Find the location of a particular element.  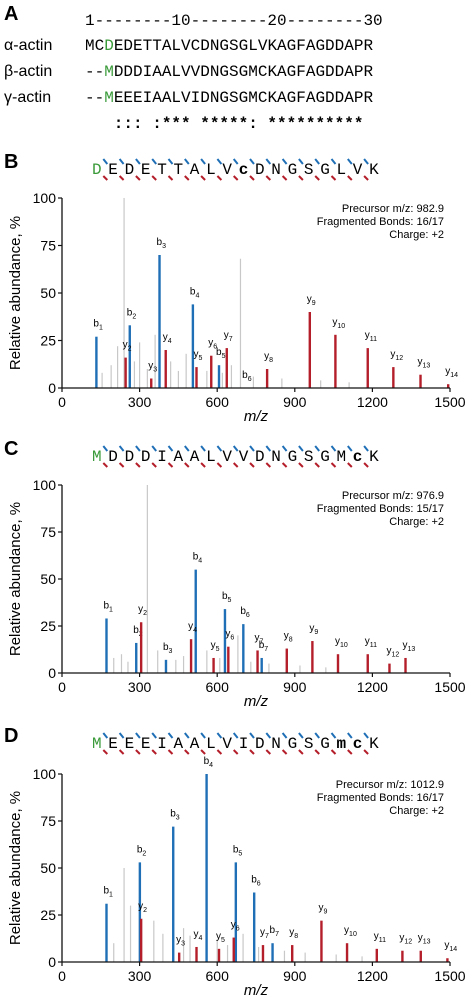

y-ion-subscript: 7 is located at coordinates (267, 936).